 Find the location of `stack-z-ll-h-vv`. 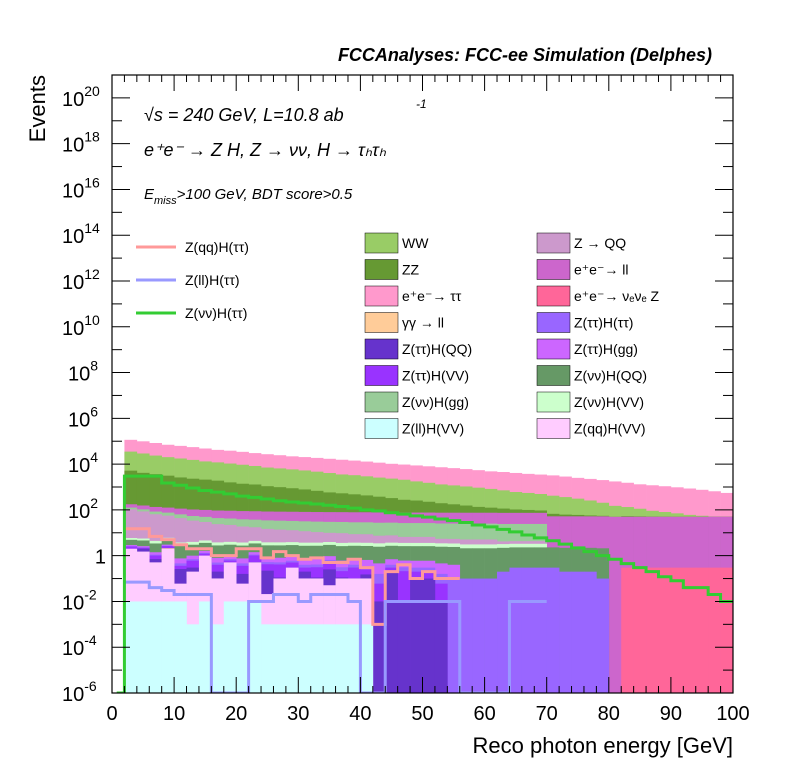

stack-z-ll-h-vv is located at coordinates (249, 647).